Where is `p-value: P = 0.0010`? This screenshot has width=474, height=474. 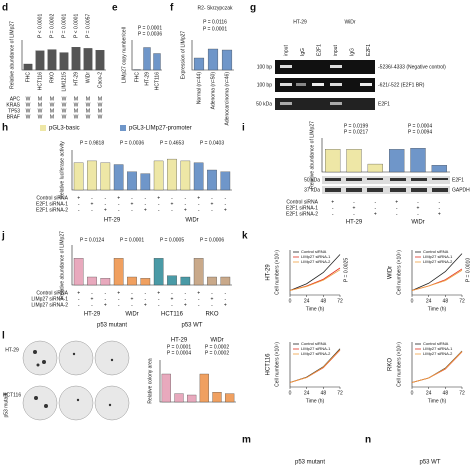 p-value: P = 0.0010 is located at coordinates (468, 270).